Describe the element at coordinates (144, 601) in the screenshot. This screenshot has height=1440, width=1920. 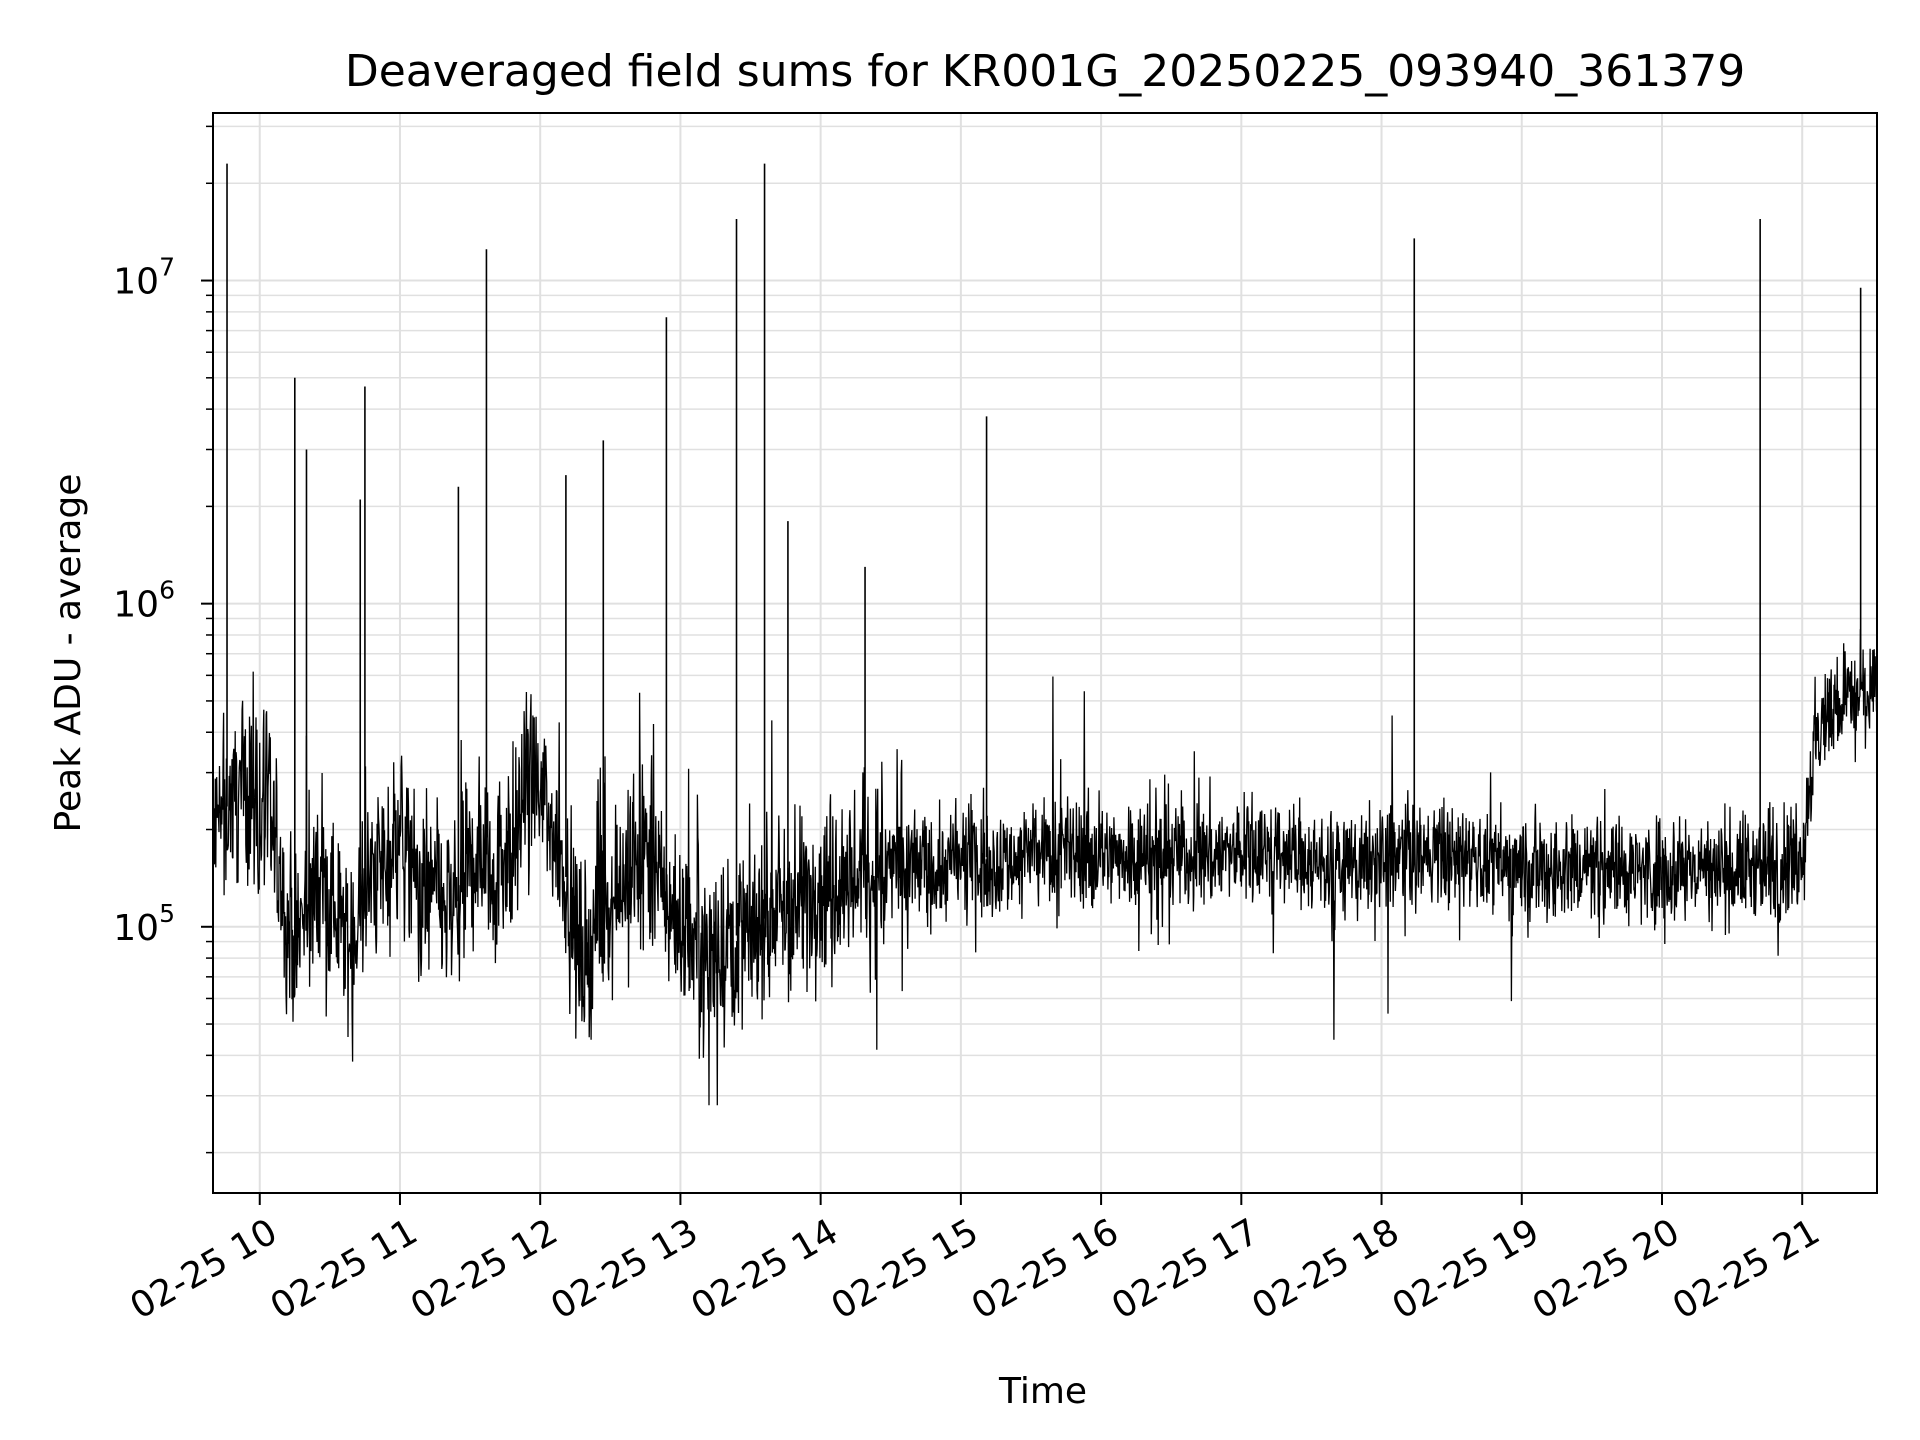
I see `y-tick-label: 10⁶` at that location.